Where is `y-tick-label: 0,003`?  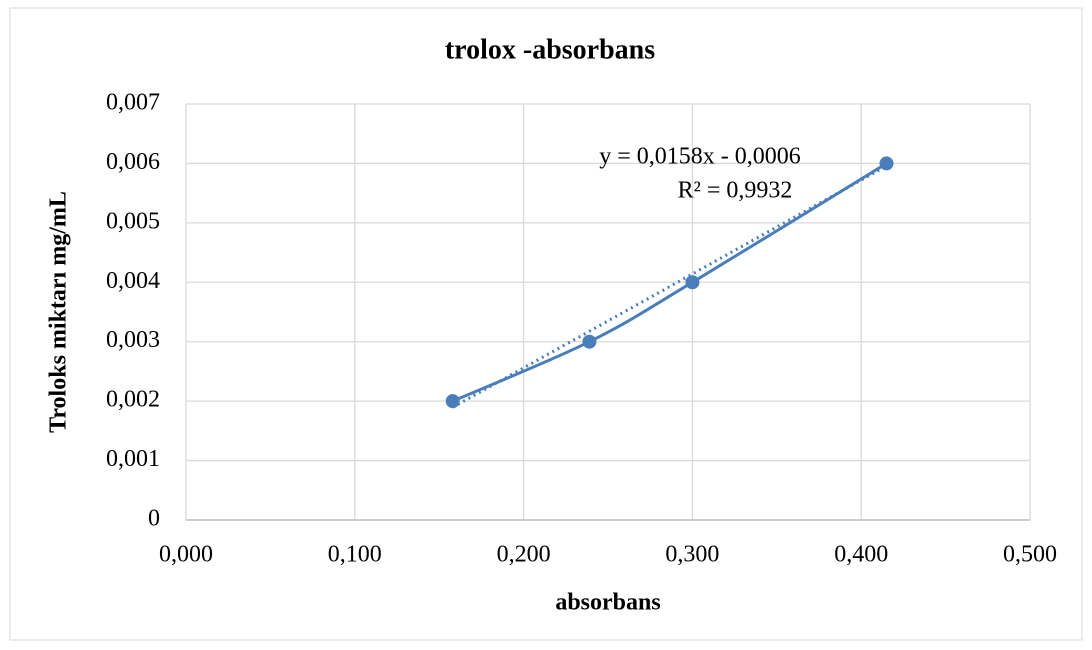 y-tick-label: 0,003 is located at coordinates (133, 340).